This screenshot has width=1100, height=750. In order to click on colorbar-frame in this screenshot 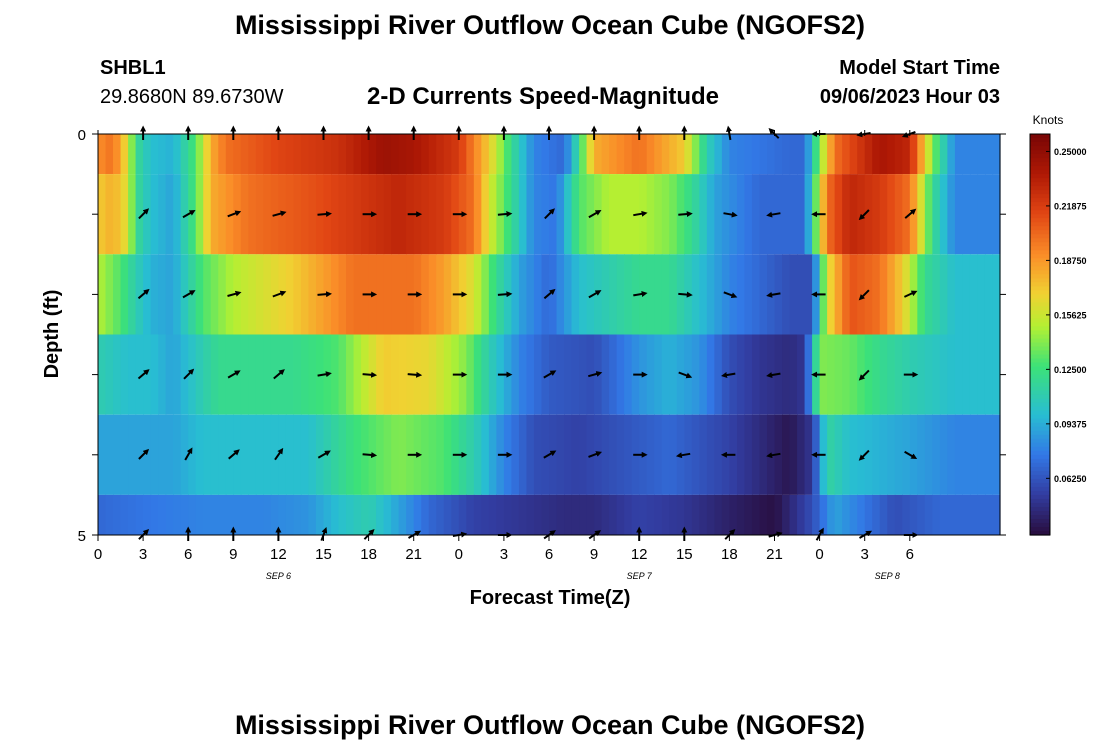, I will do `click(1040, 334)`.